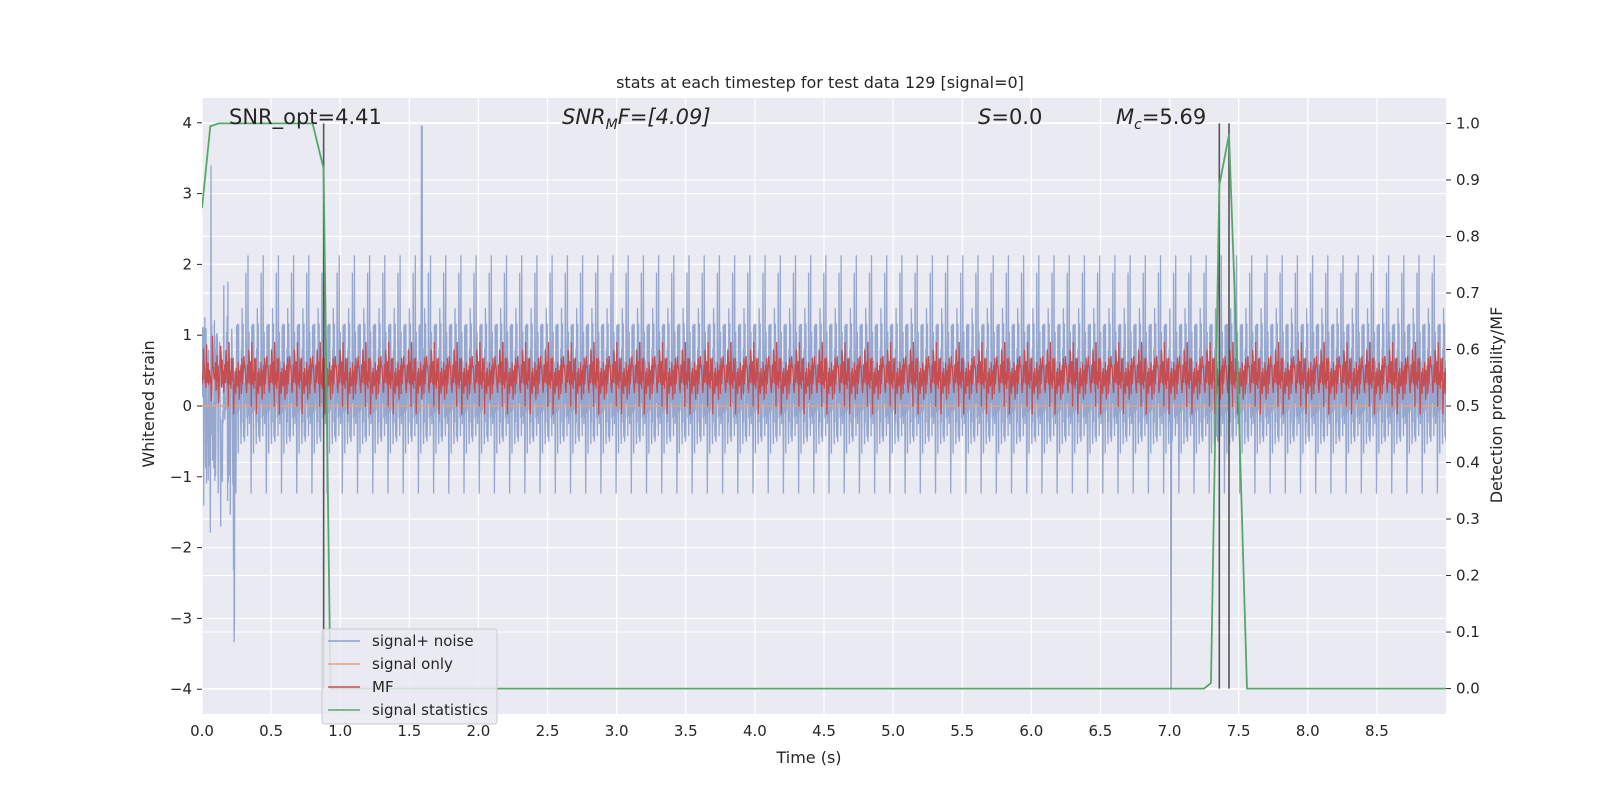 Image resolution: width=1600 pixels, height=800 pixels. I want to click on y2-tick-label: 1.0, so click(1468, 123).